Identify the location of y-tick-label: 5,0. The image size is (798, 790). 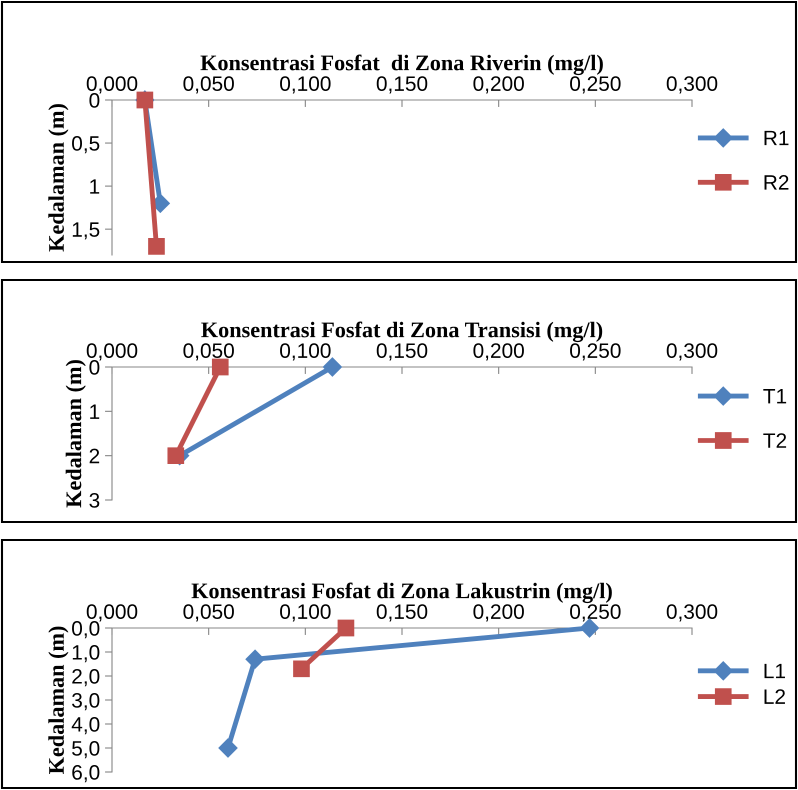
(86, 749).